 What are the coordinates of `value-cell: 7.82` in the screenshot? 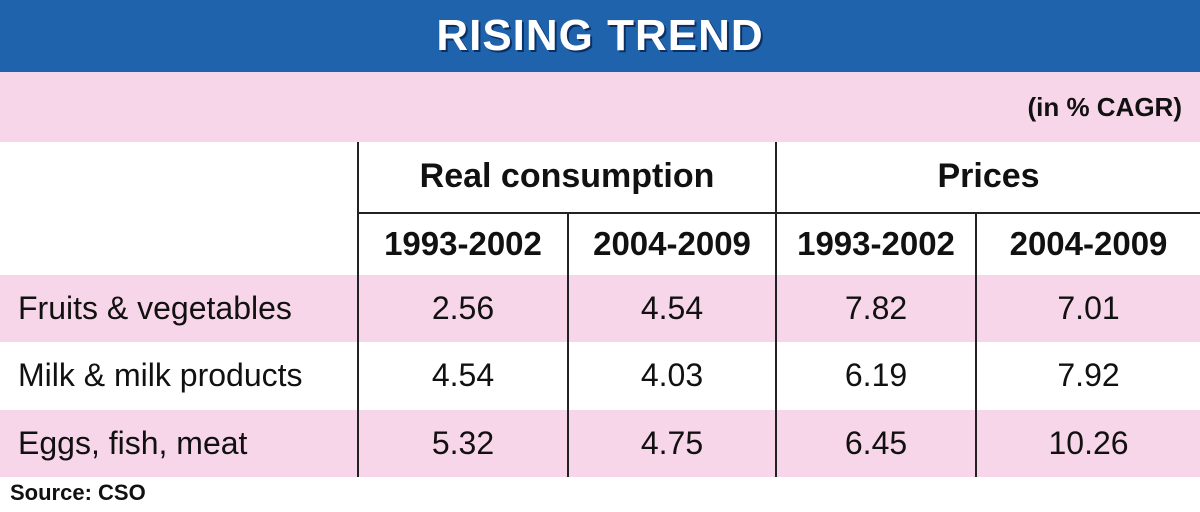 It's located at (876, 308).